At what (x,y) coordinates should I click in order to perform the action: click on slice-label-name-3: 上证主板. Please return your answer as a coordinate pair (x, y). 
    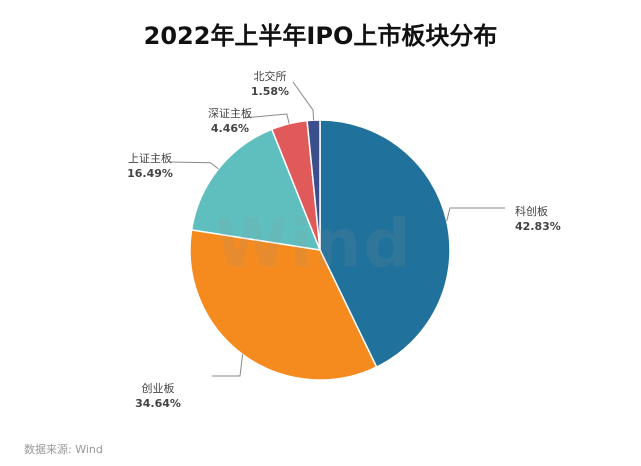
    Looking at the image, I should click on (150, 158).